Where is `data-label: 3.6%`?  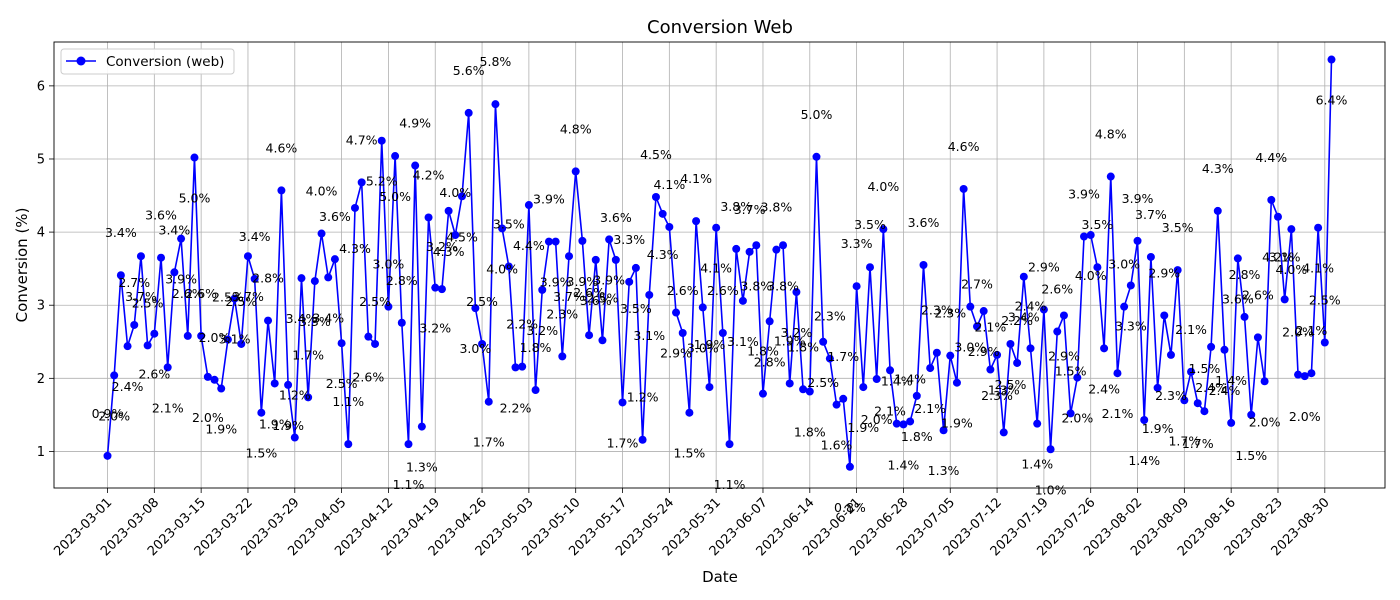
data-label: 3.6% is located at coordinates (335, 216).